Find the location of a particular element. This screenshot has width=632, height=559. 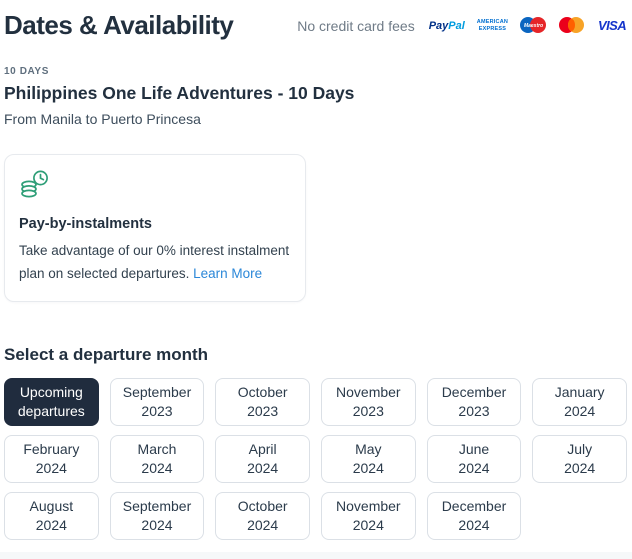

paypal-icon: PayPal is located at coordinates (446, 25).